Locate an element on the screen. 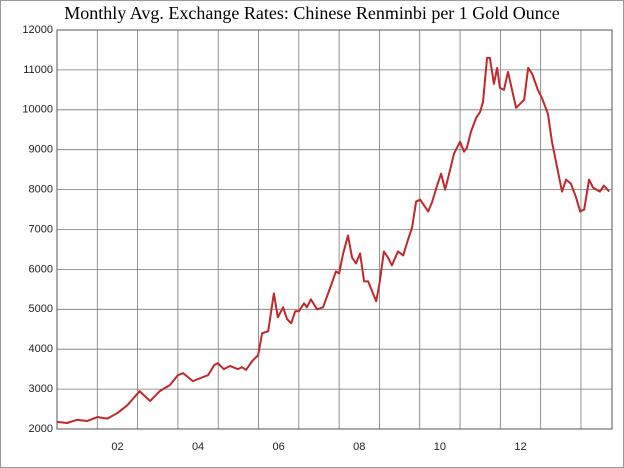 The width and height of the screenshot is (624, 468). y-tick-label: 3000 is located at coordinates (41, 389).